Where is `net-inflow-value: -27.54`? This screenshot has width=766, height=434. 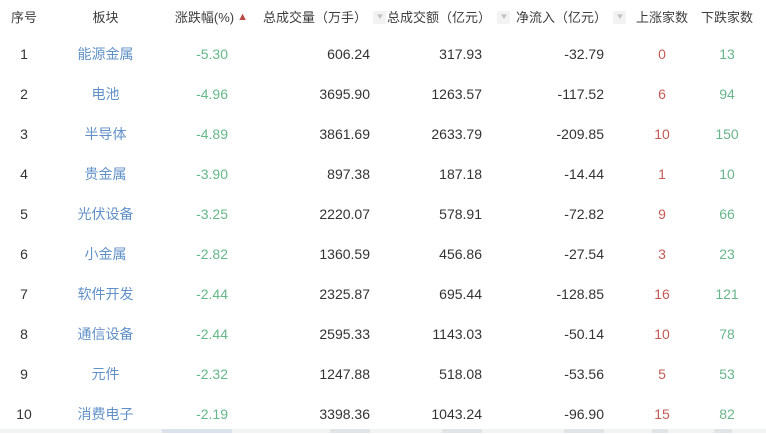 net-inflow-value: -27.54 is located at coordinates (584, 254).